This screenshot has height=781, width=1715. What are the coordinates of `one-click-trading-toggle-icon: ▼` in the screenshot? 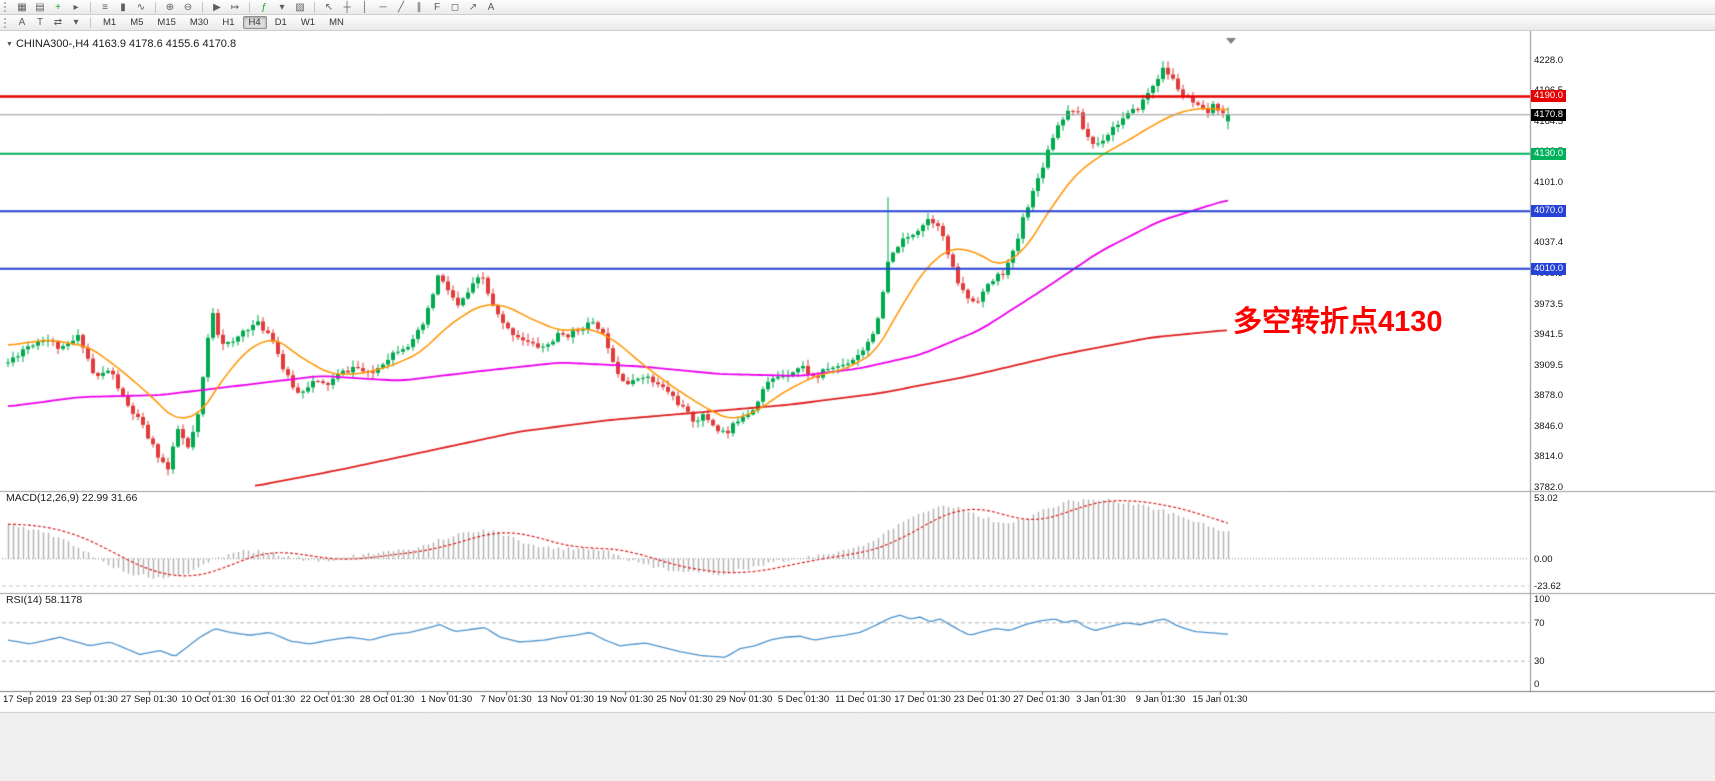 It's located at (9, 44).